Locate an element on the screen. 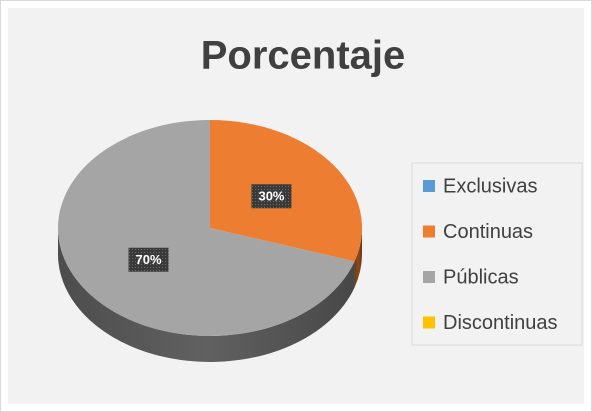 The height and width of the screenshot is (412, 592). data-label: 70% is located at coordinates (148, 259).